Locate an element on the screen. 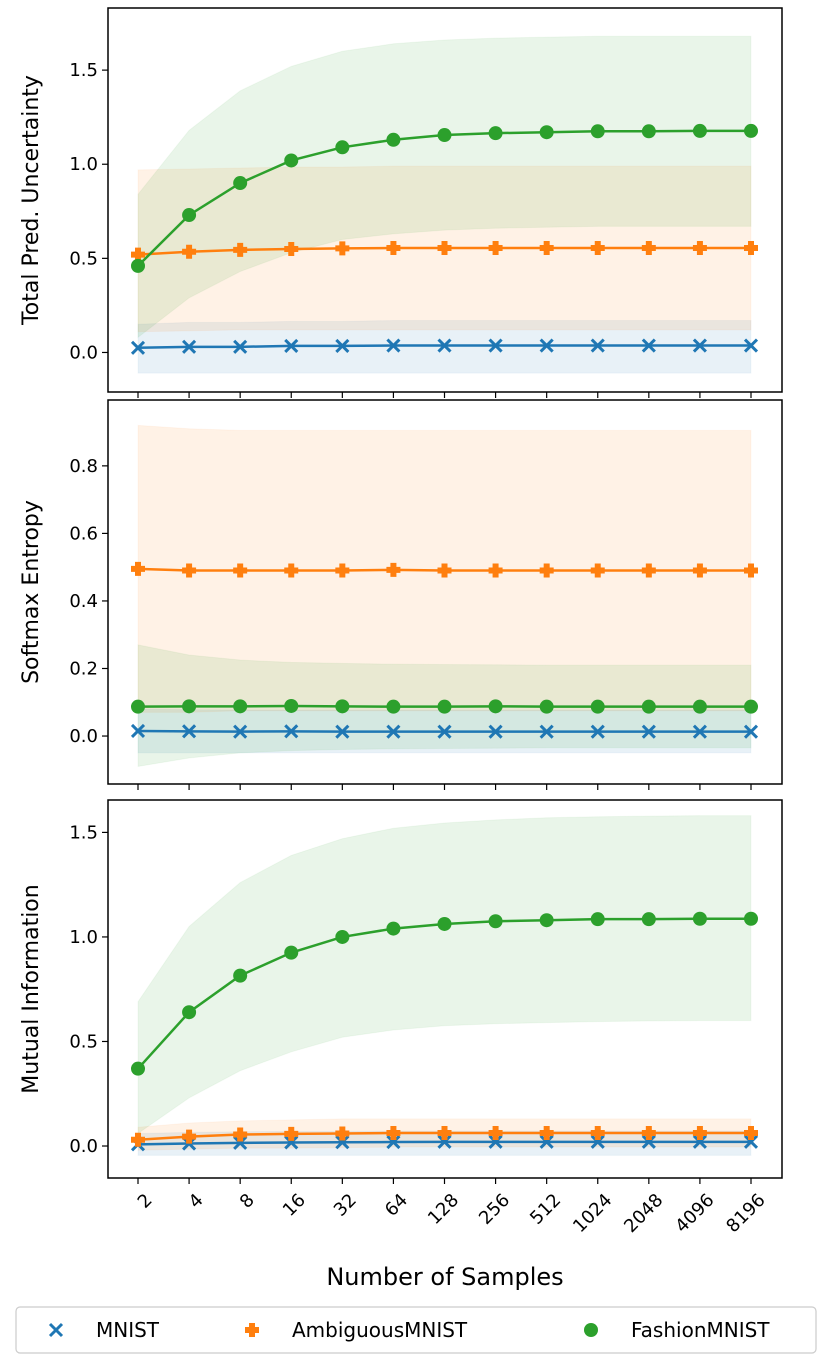 This screenshot has height=1367, width=832. legend-marker-AmbiguousMNIST is located at coordinates (252, 1330).